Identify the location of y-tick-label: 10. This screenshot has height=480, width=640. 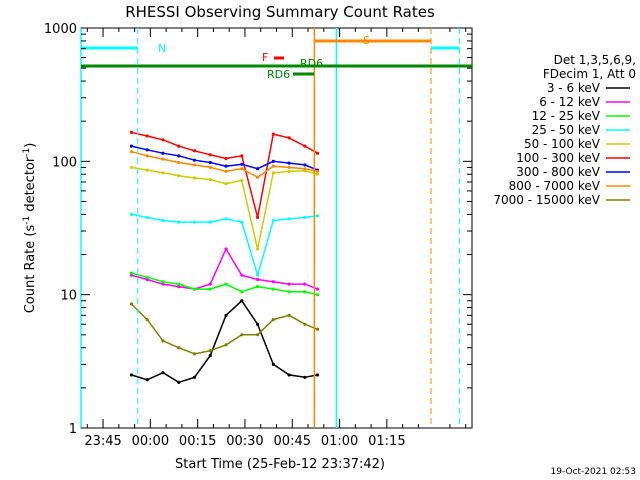
(68, 296).